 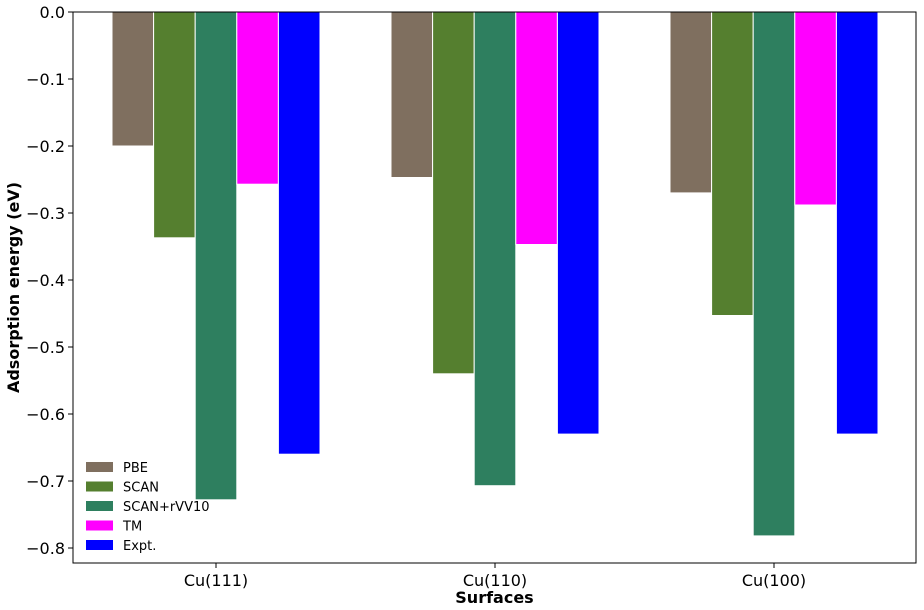 I want to click on bar-expt--0, so click(x=299, y=233).